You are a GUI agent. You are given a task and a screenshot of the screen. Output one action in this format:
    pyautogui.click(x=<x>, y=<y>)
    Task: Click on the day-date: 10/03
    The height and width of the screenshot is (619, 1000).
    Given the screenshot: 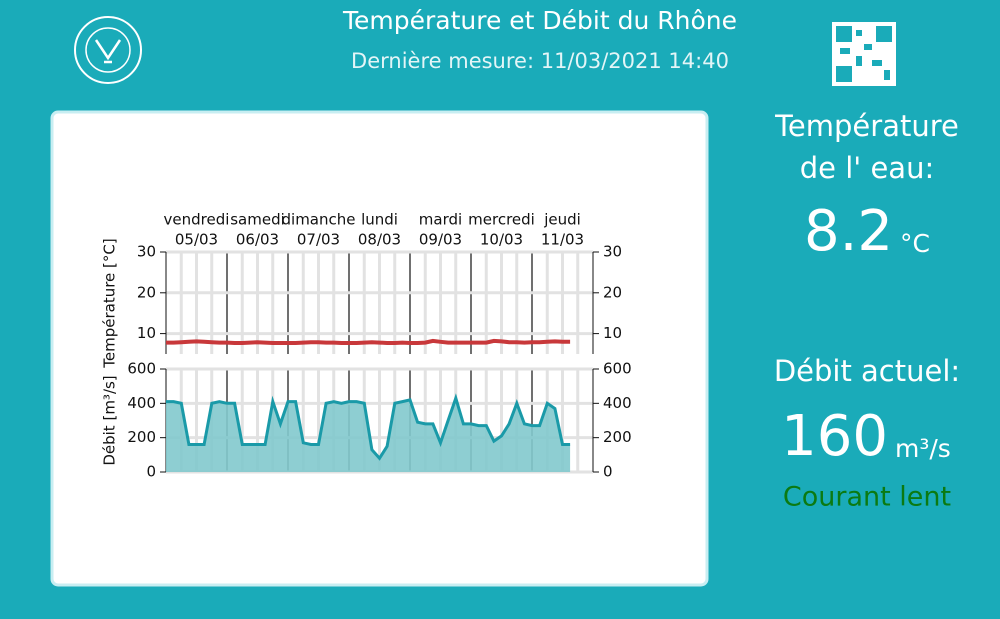 What is the action you would take?
    pyautogui.click(x=501, y=240)
    